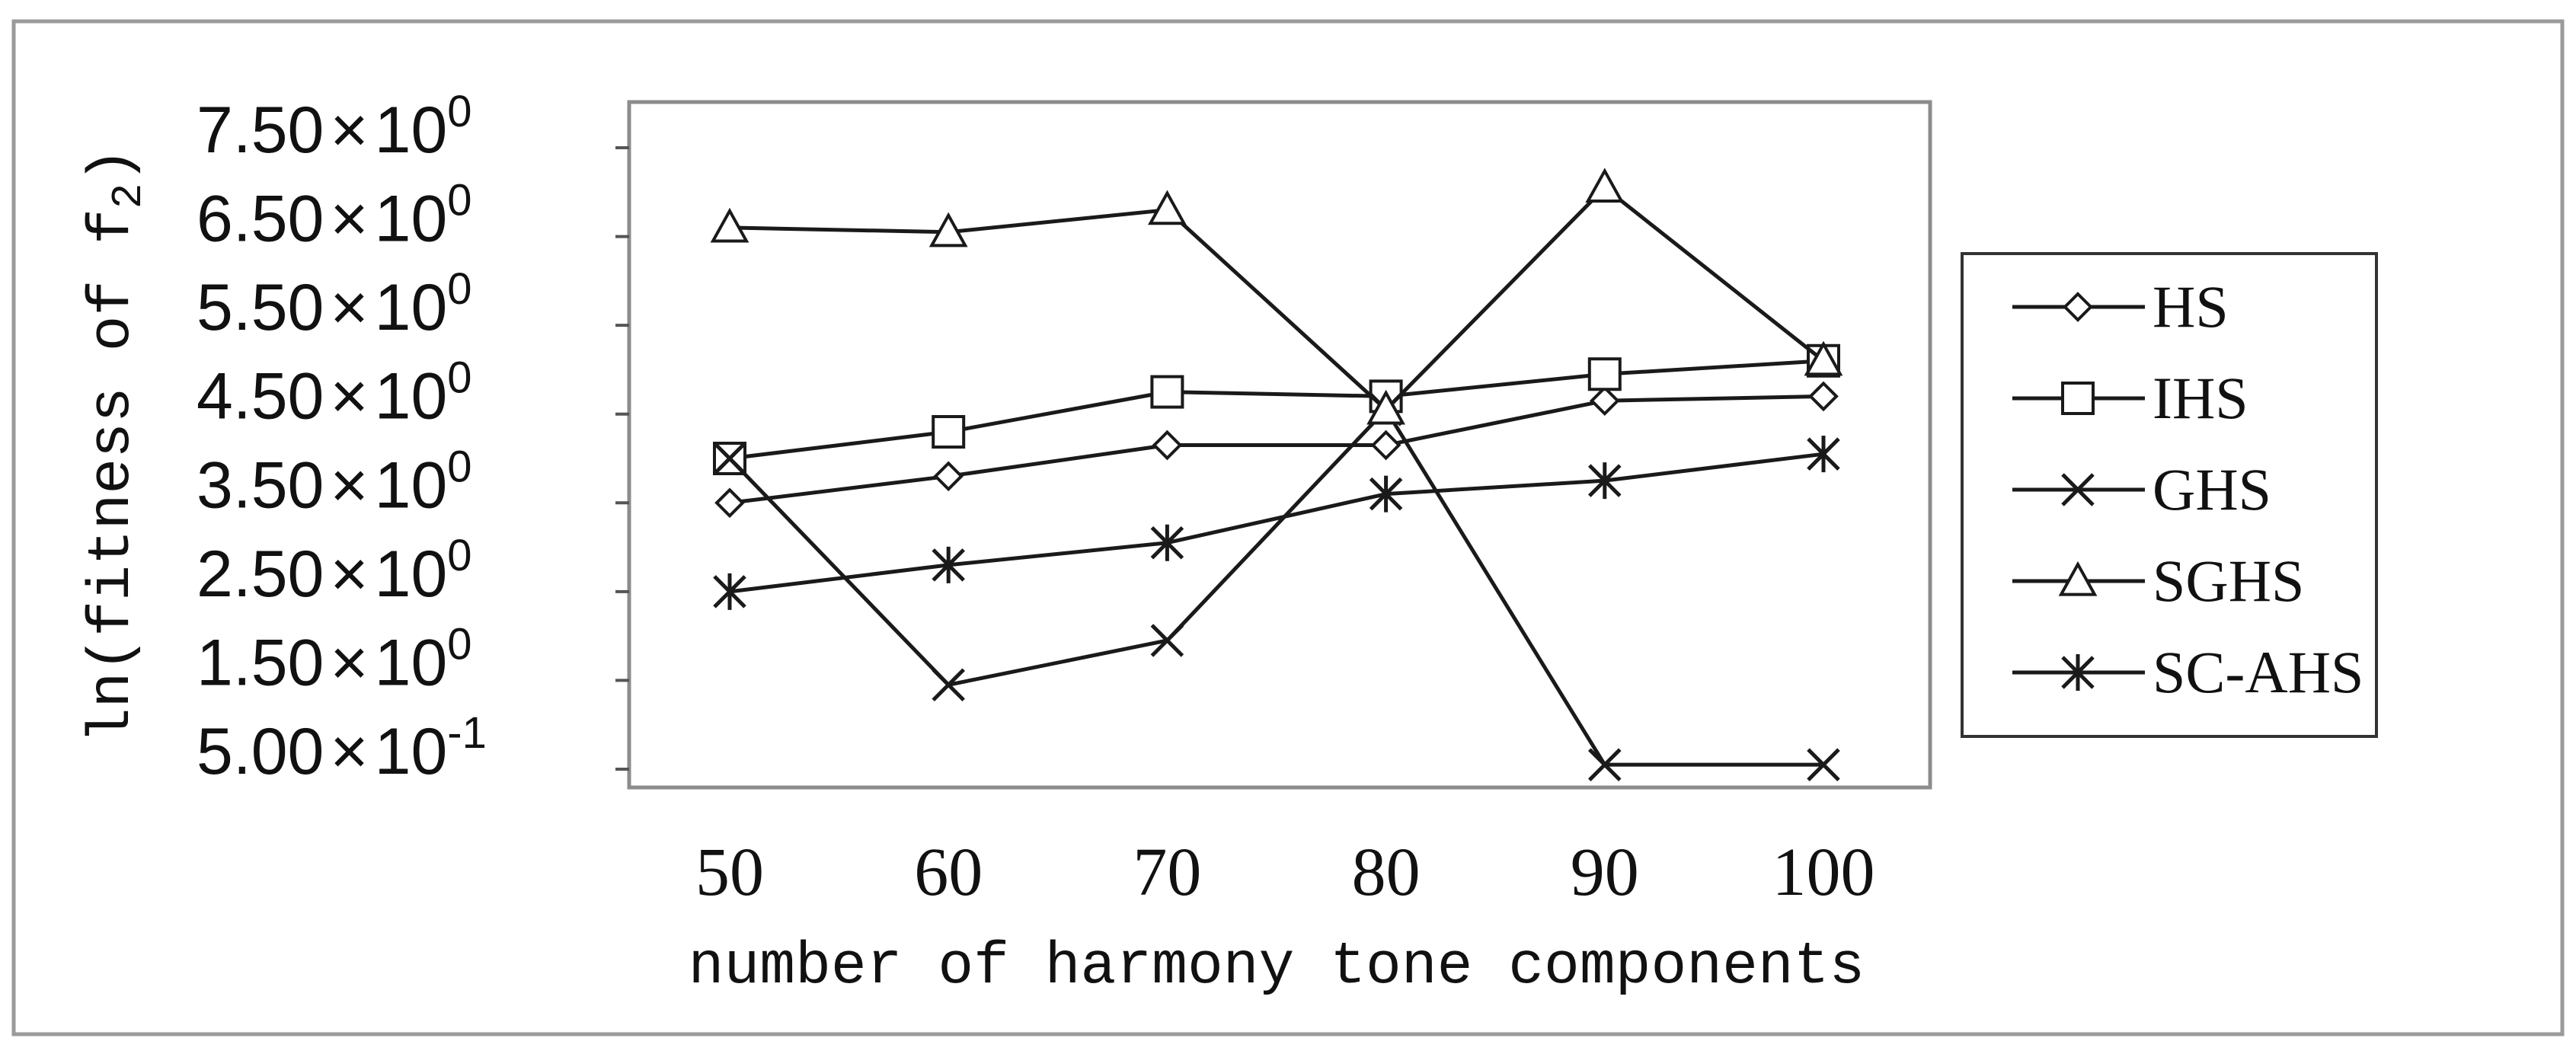  Describe the element at coordinates (1285, 872) in the screenshot. I see `x-tick-labels: 50 60 70 80 90 100` at that location.